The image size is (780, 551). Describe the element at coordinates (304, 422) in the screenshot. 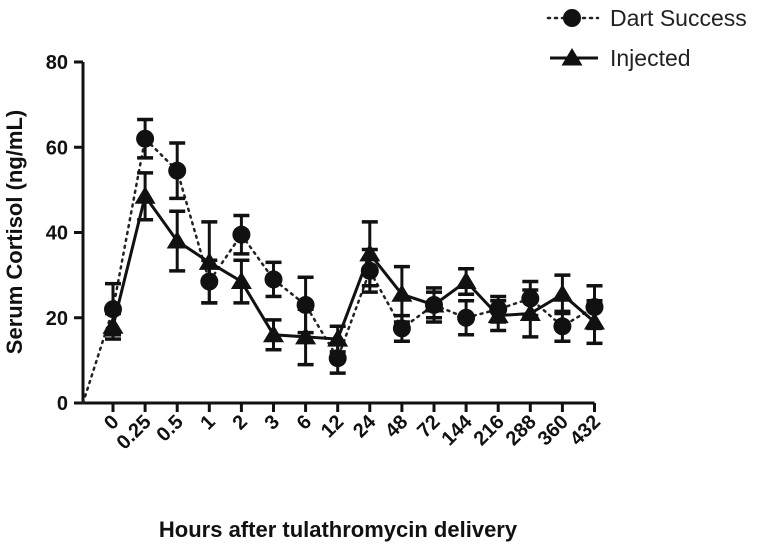

I see `x-tick-label-6: 6` at that location.